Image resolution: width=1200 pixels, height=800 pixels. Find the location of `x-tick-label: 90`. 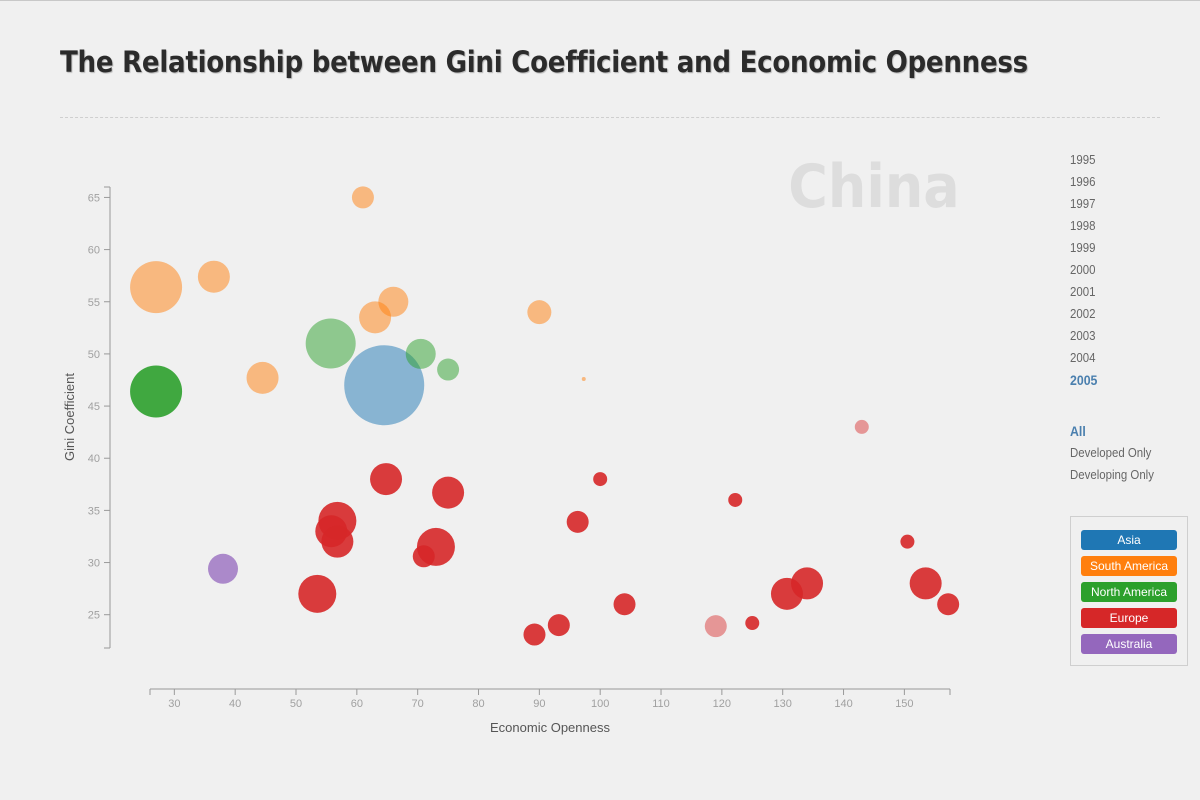

x-tick-label: 90 is located at coordinates (539, 704).